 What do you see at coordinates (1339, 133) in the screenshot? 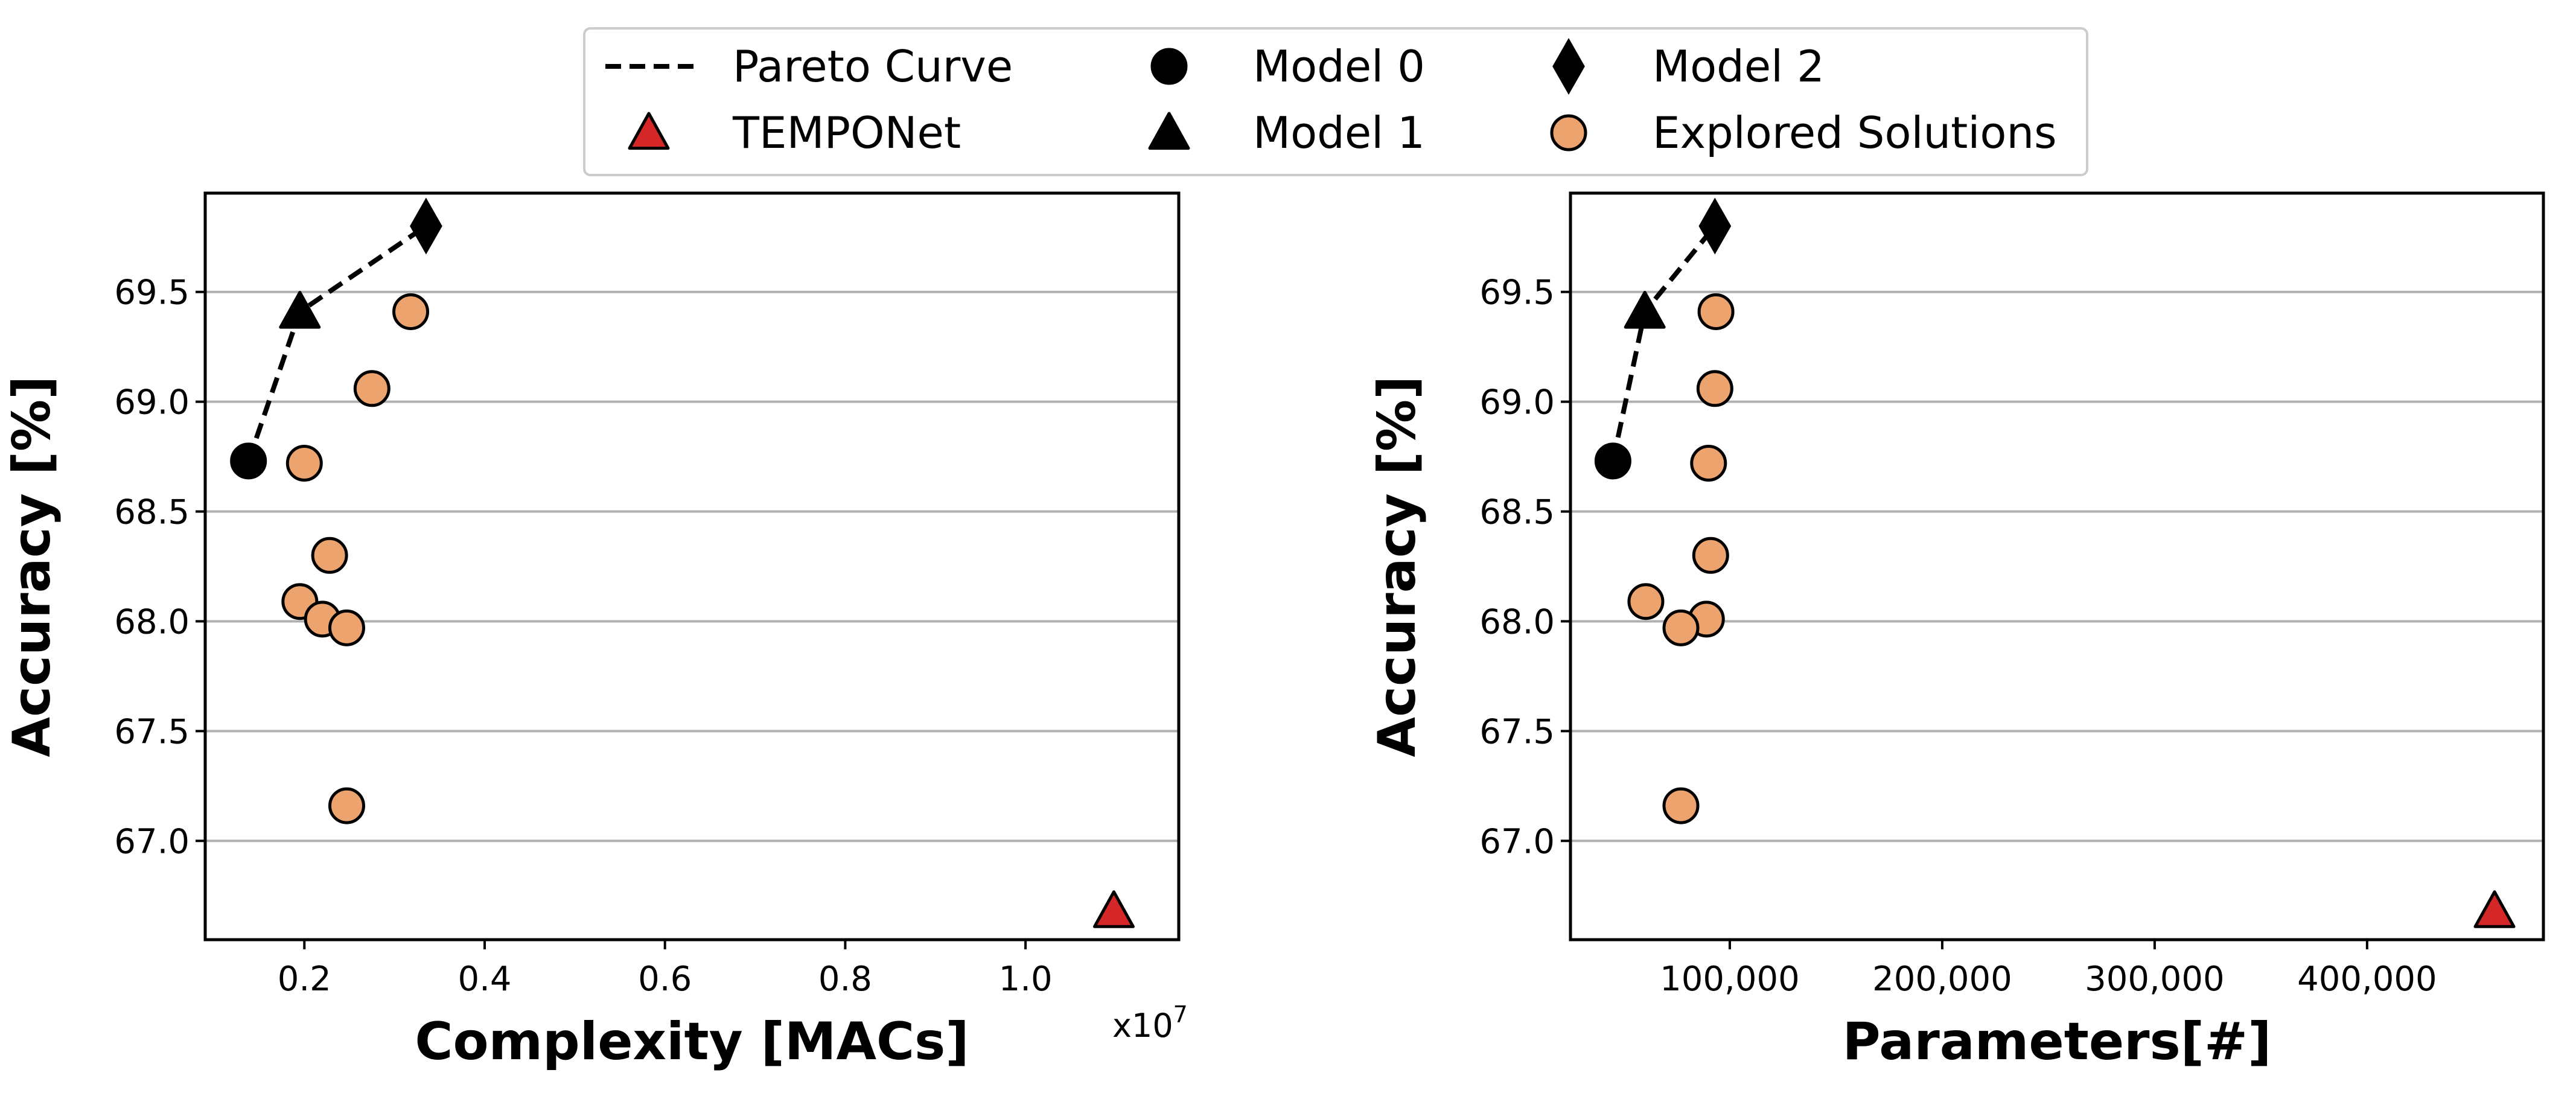
I see `legend-label-model-1: Model 1` at bounding box center [1339, 133].